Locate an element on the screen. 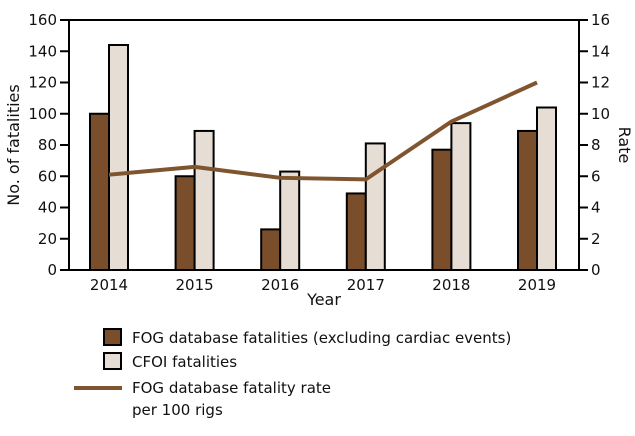 The height and width of the screenshot is (436, 635). bar-fog-2019 is located at coordinates (527, 200).